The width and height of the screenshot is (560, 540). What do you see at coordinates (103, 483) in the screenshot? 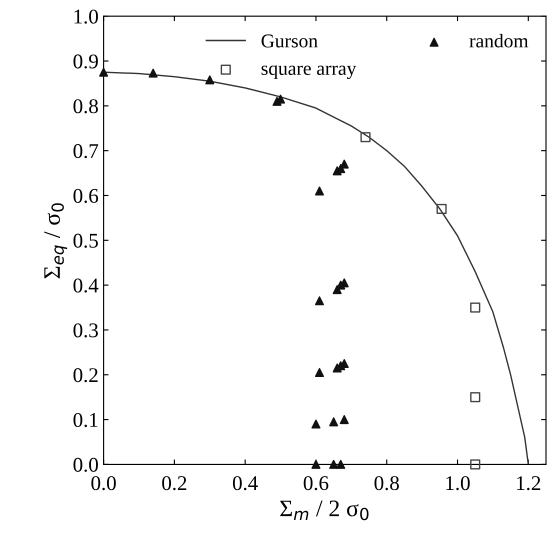
I see `x-tick-label: 0.0` at bounding box center [103, 483].